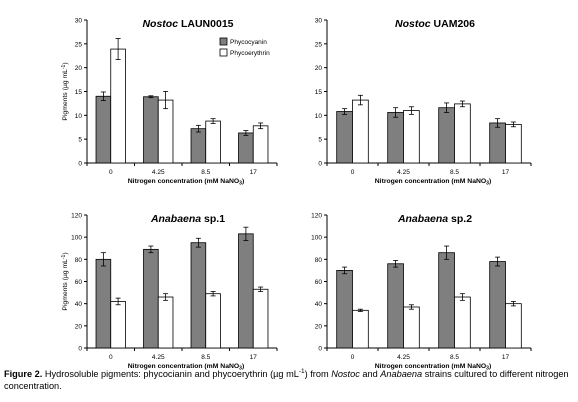  Describe the element at coordinates (223, 41) in the screenshot. I see `legend-swatch` at that location.